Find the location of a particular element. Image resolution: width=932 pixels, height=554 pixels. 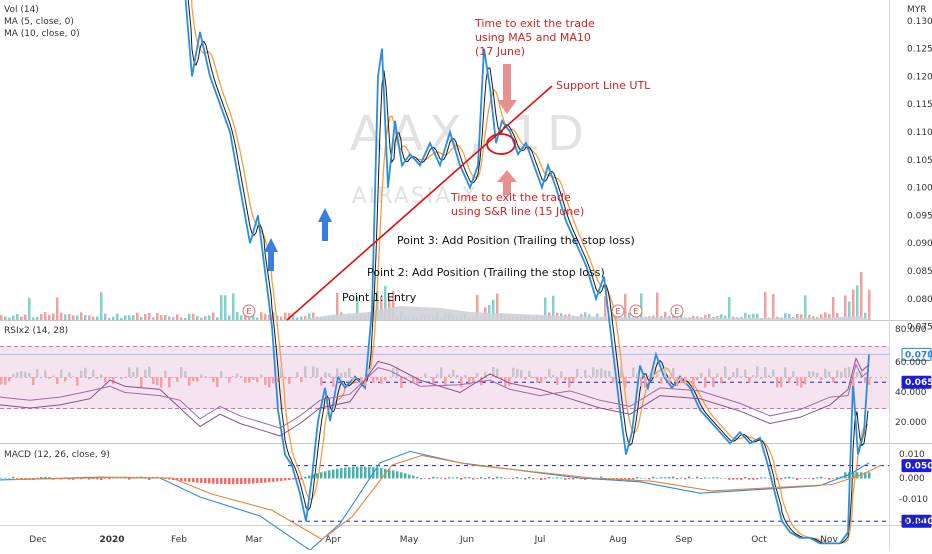

price-badge: 0.065 is located at coordinates (917, 382).